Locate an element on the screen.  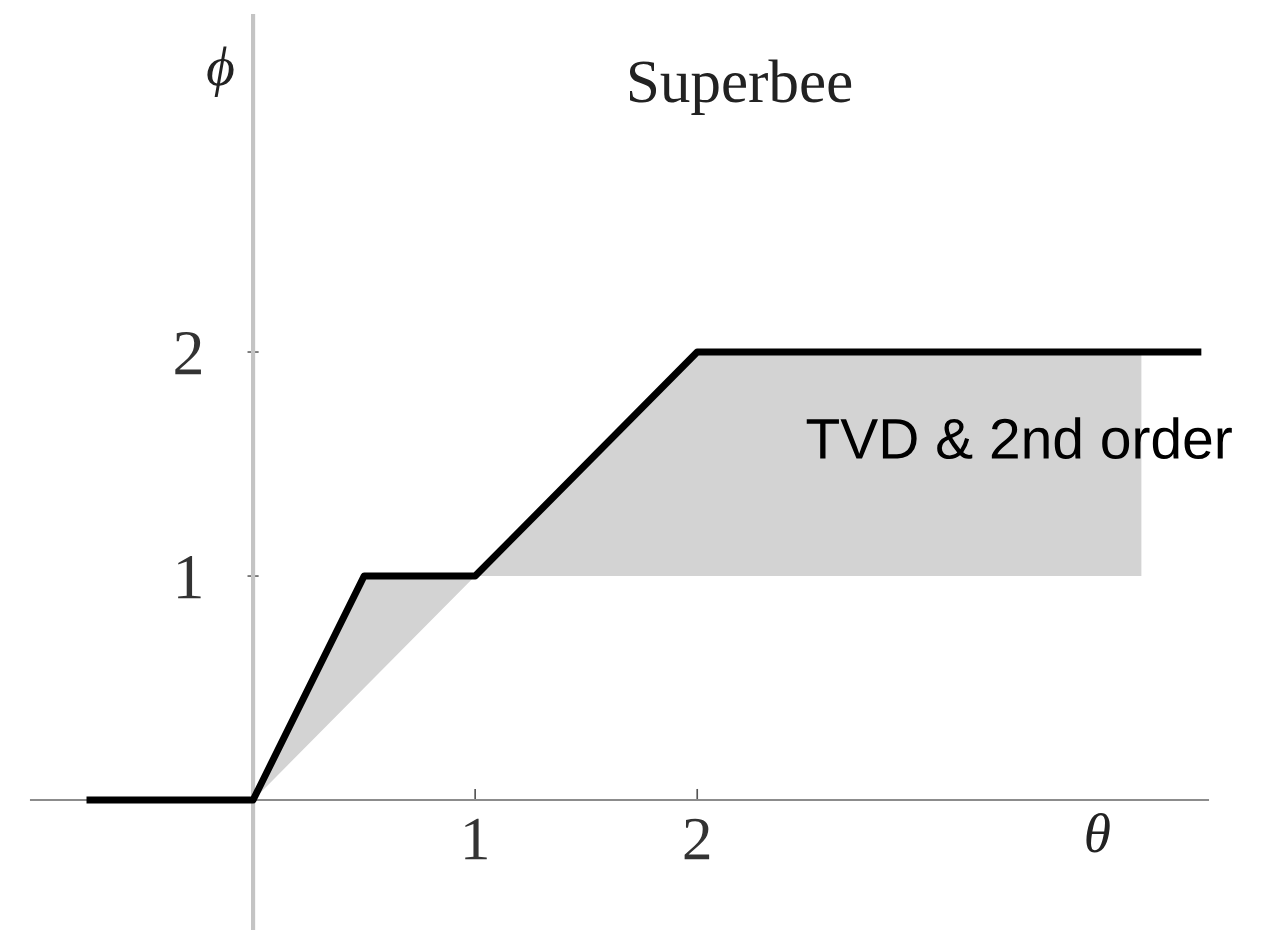
text: Superbee is located at coordinates (740, 87).